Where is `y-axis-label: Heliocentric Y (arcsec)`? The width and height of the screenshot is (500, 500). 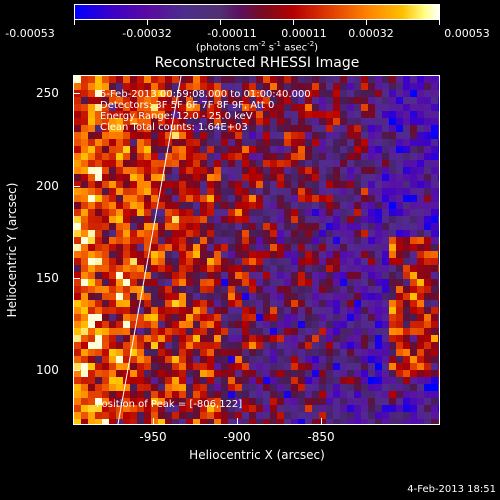
y-axis-label: Heliocentric Y (arcsec) is located at coordinates (12, 250).